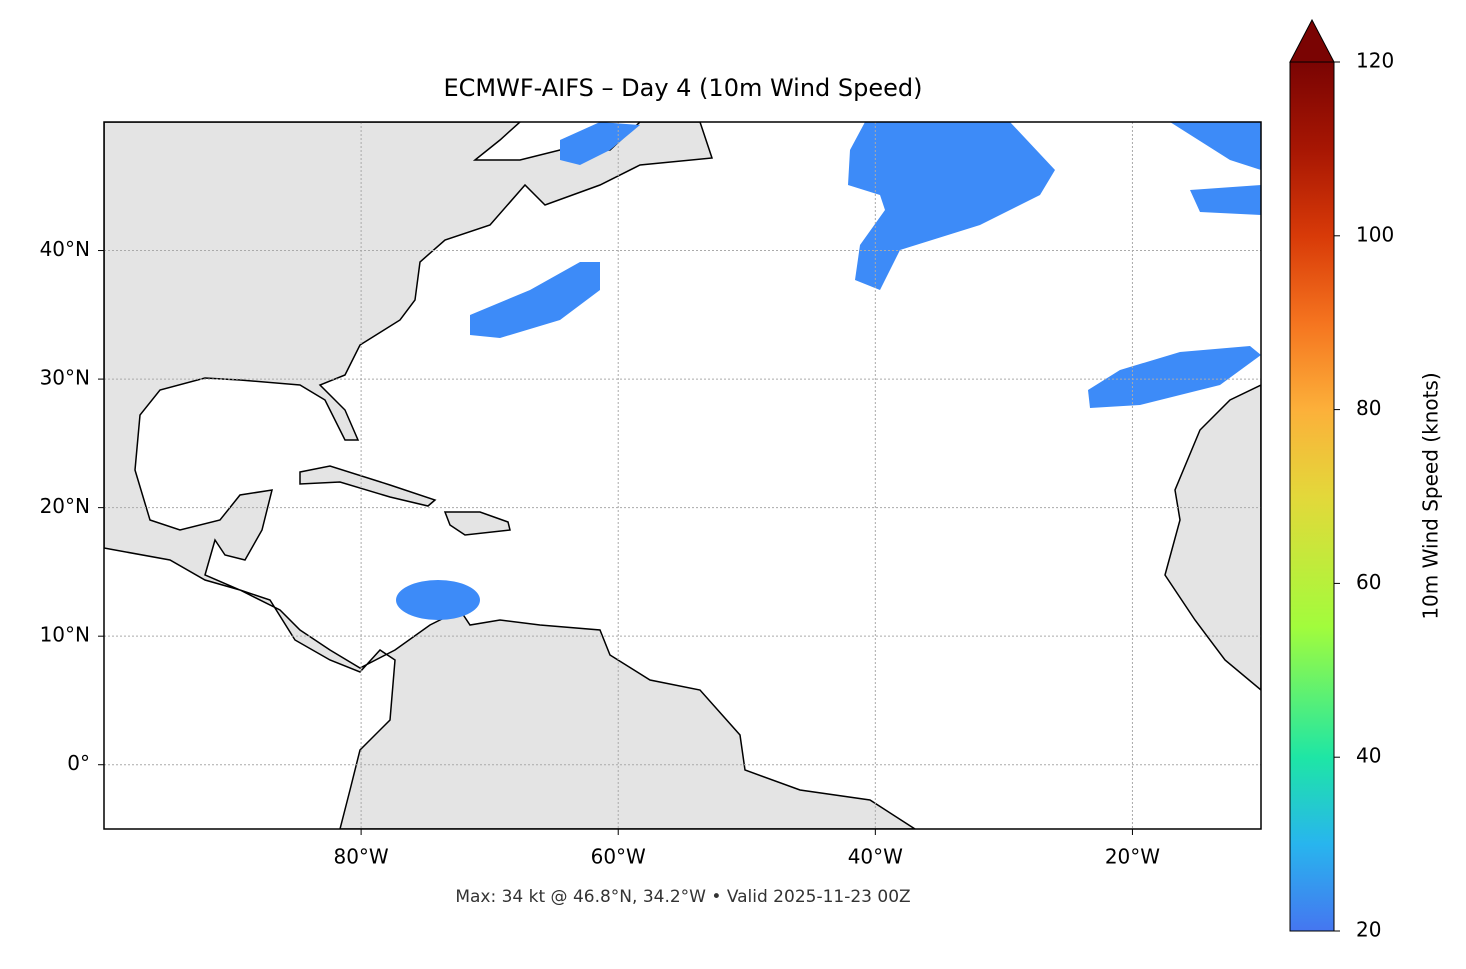  I want to click on x-tick-label: 40°W, so click(875, 857).